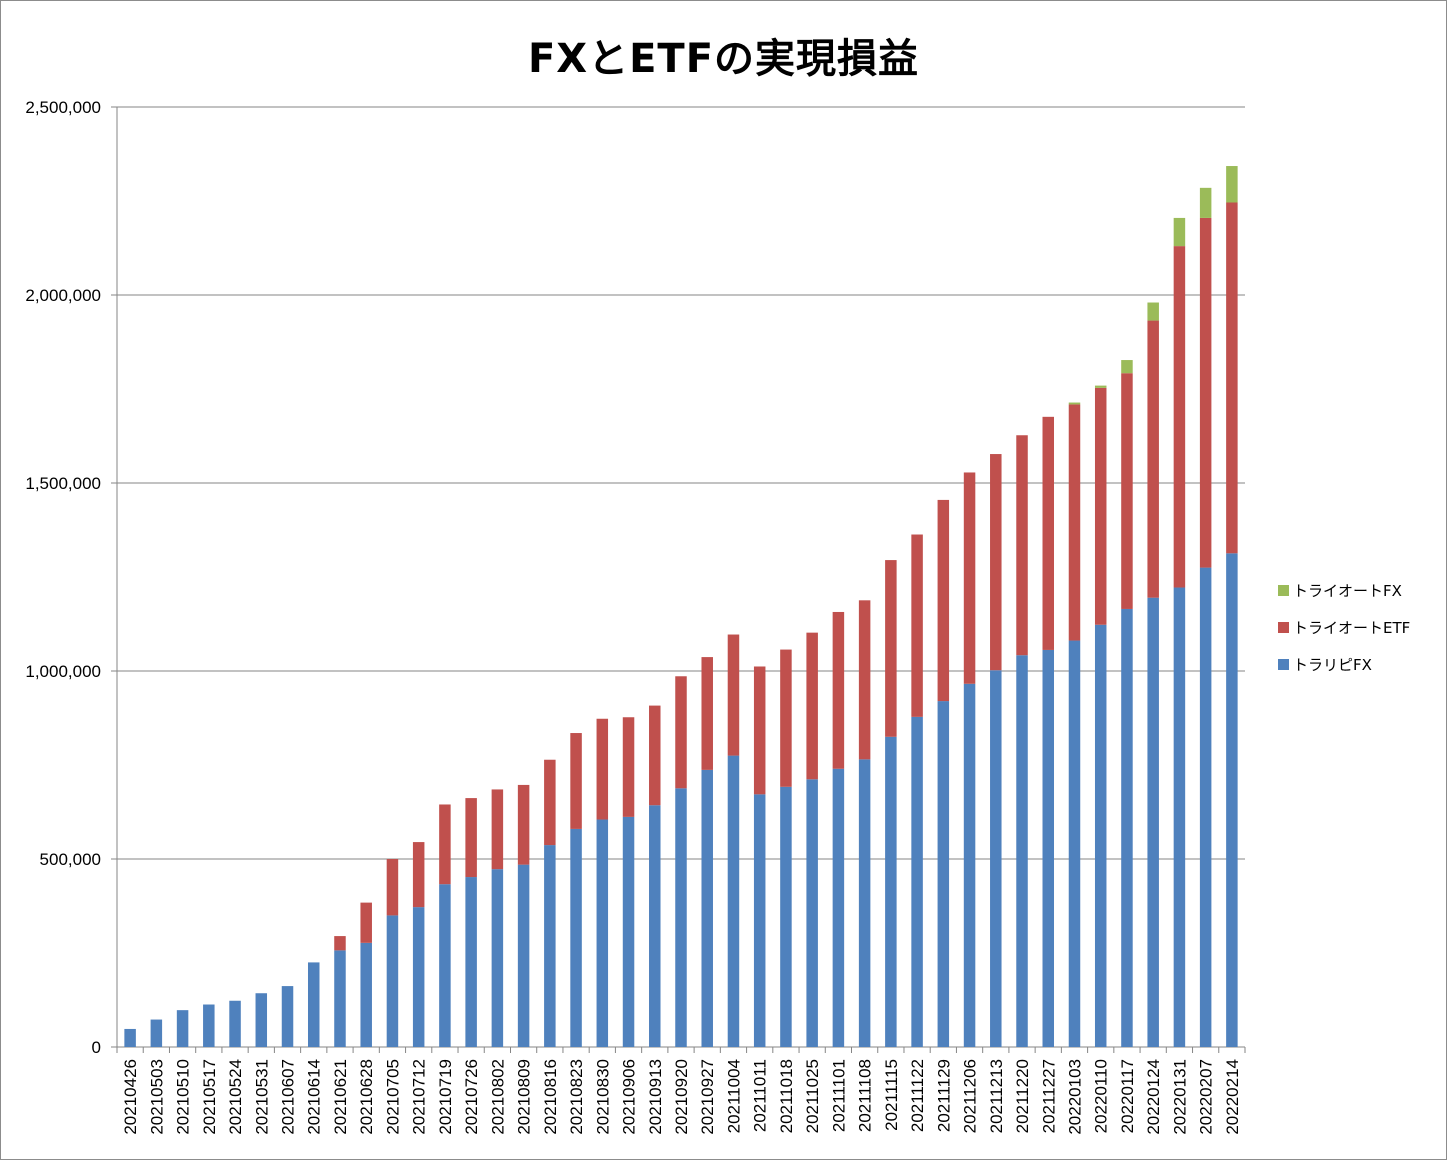  Describe the element at coordinates (183, 1097) in the screenshot. I see `x-tick-label: 20210510` at that location.